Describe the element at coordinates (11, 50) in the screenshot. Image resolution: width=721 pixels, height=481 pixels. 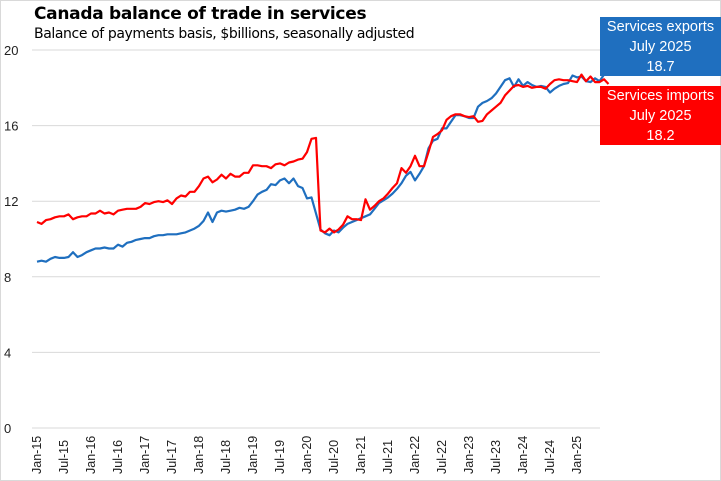
I see `y-tick-label: 20` at that location.